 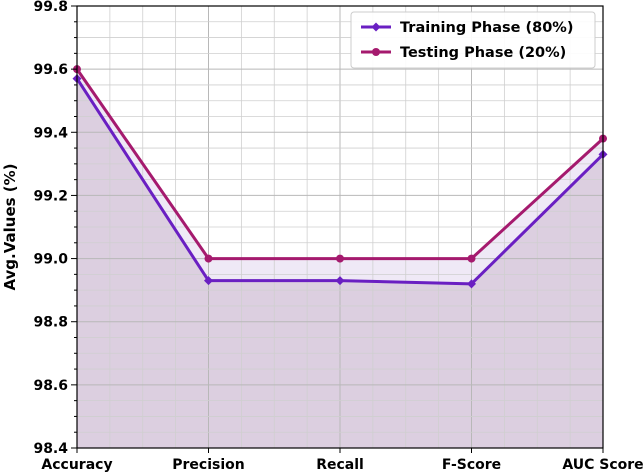 I want to click on x-tick-label: Precision, so click(x=208, y=465).